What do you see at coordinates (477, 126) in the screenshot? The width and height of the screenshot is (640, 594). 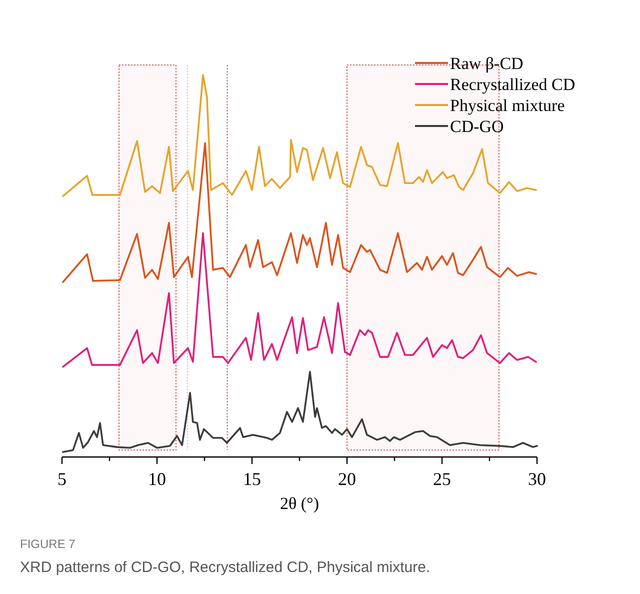 I see `legend-label: CD-GO` at bounding box center [477, 126].